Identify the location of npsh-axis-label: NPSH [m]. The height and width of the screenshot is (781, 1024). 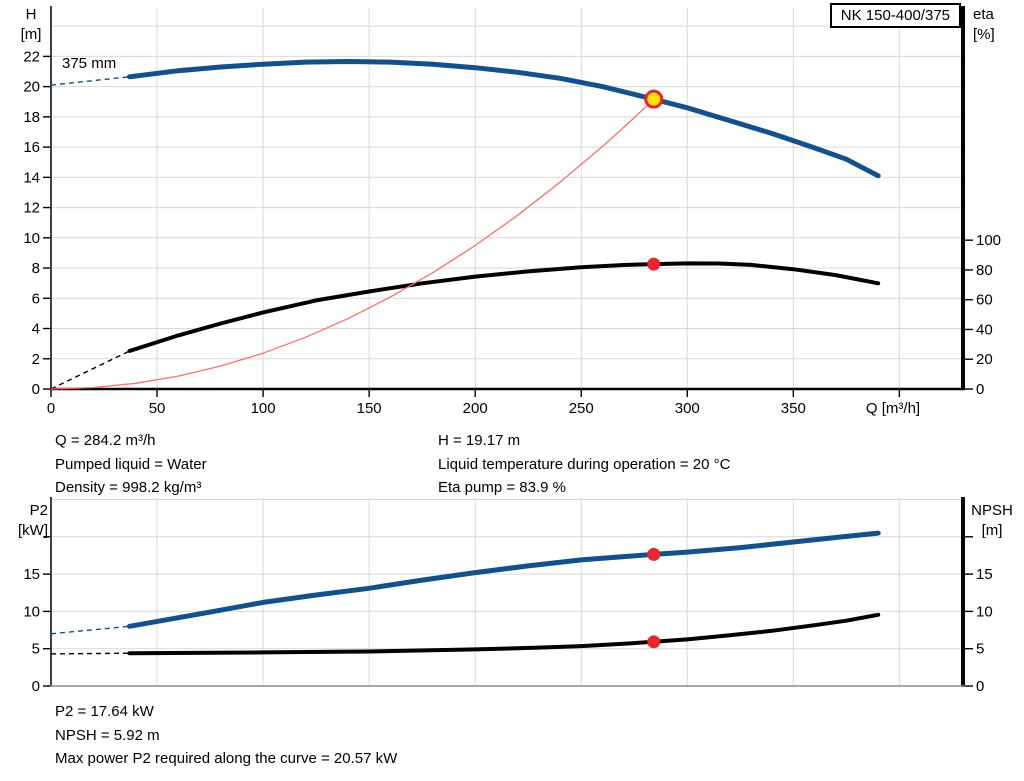
(992, 521).